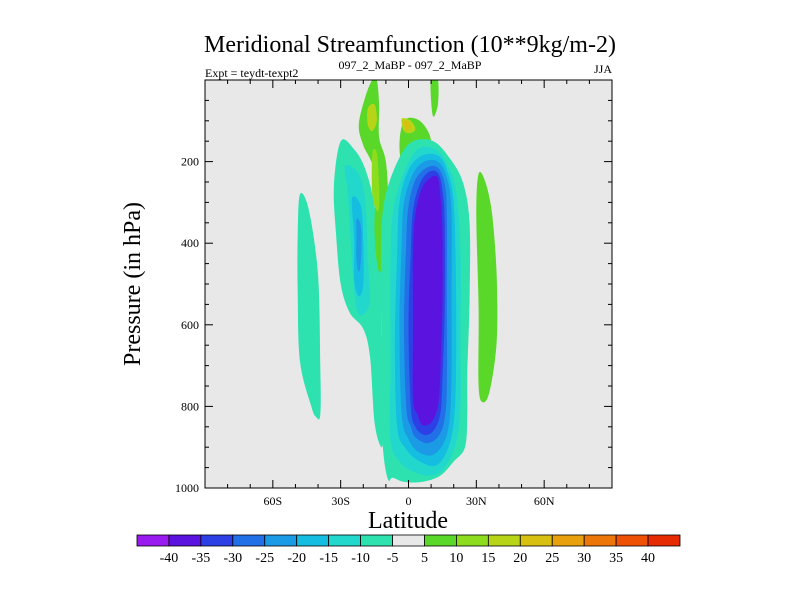 Image resolution: width=800 pixels, height=600 pixels. I want to click on x-tick-label: 60N, so click(544, 501).